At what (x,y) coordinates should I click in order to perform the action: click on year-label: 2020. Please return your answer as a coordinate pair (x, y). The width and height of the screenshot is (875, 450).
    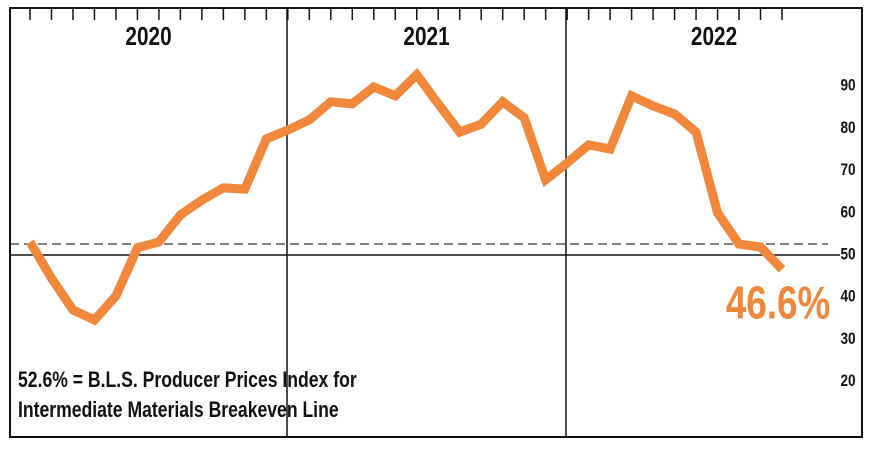
    Looking at the image, I should click on (148, 36).